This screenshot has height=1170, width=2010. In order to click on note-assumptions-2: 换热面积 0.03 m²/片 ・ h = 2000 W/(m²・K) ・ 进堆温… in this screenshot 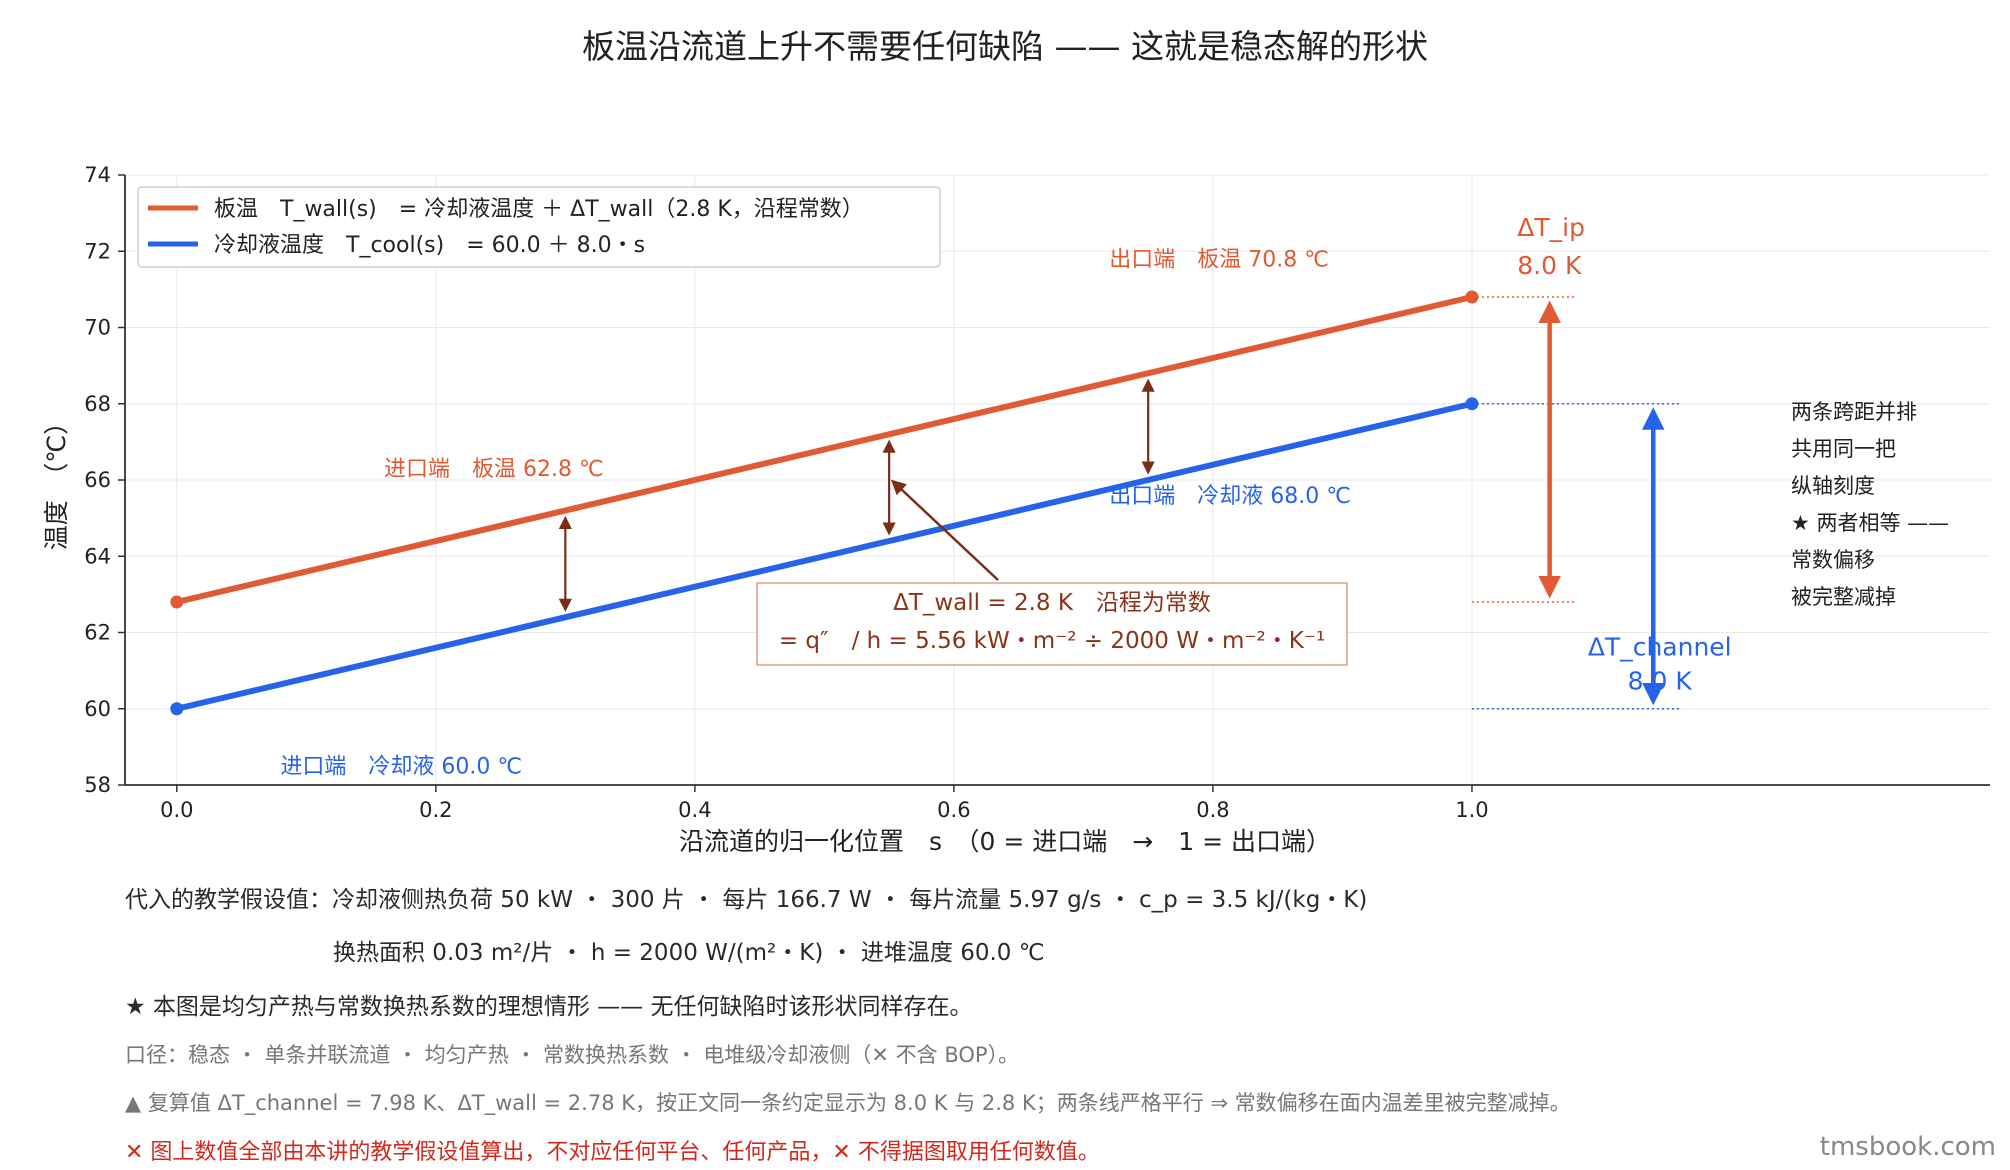, I will do `click(689, 953)`.